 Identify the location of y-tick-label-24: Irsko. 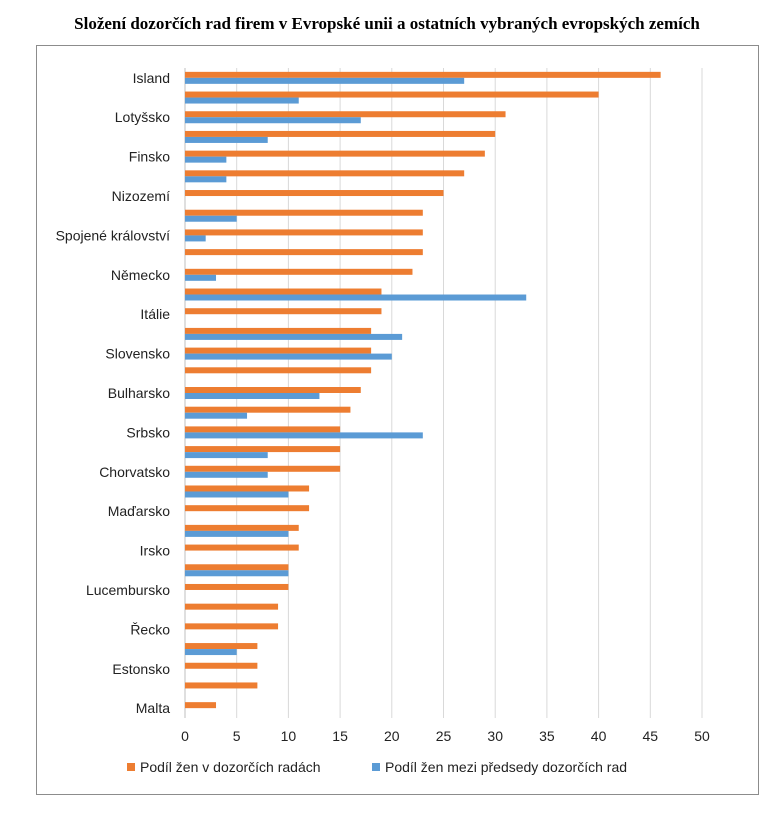
(155, 551).